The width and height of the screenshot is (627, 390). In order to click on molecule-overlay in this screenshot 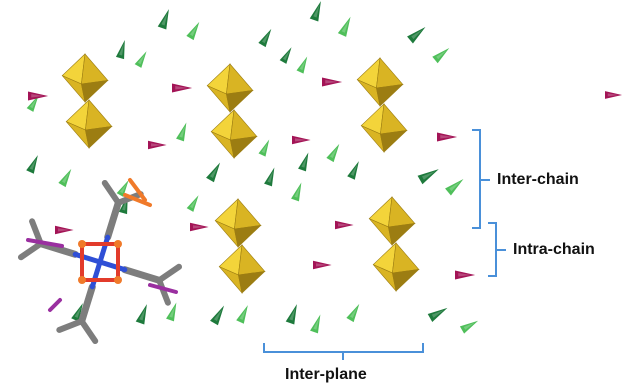, I will do `click(100, 261)`.